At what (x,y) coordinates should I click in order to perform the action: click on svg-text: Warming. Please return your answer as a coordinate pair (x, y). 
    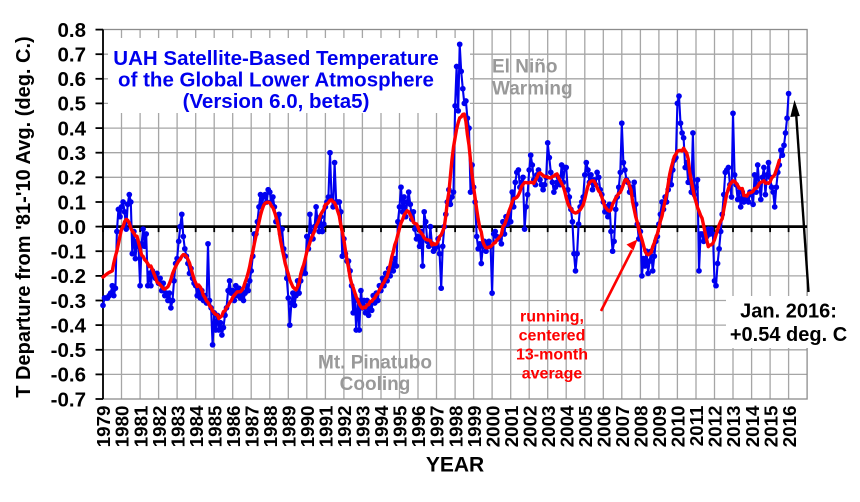
    Looking at the image, I should click on (532, 89).